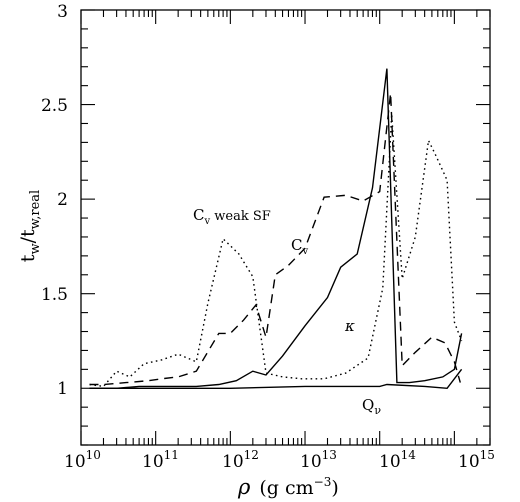  What do you see at coordinates (54, 106) in the screenshot?
I see `y-tick-label: 2.5` at bounding box center [54, 106].